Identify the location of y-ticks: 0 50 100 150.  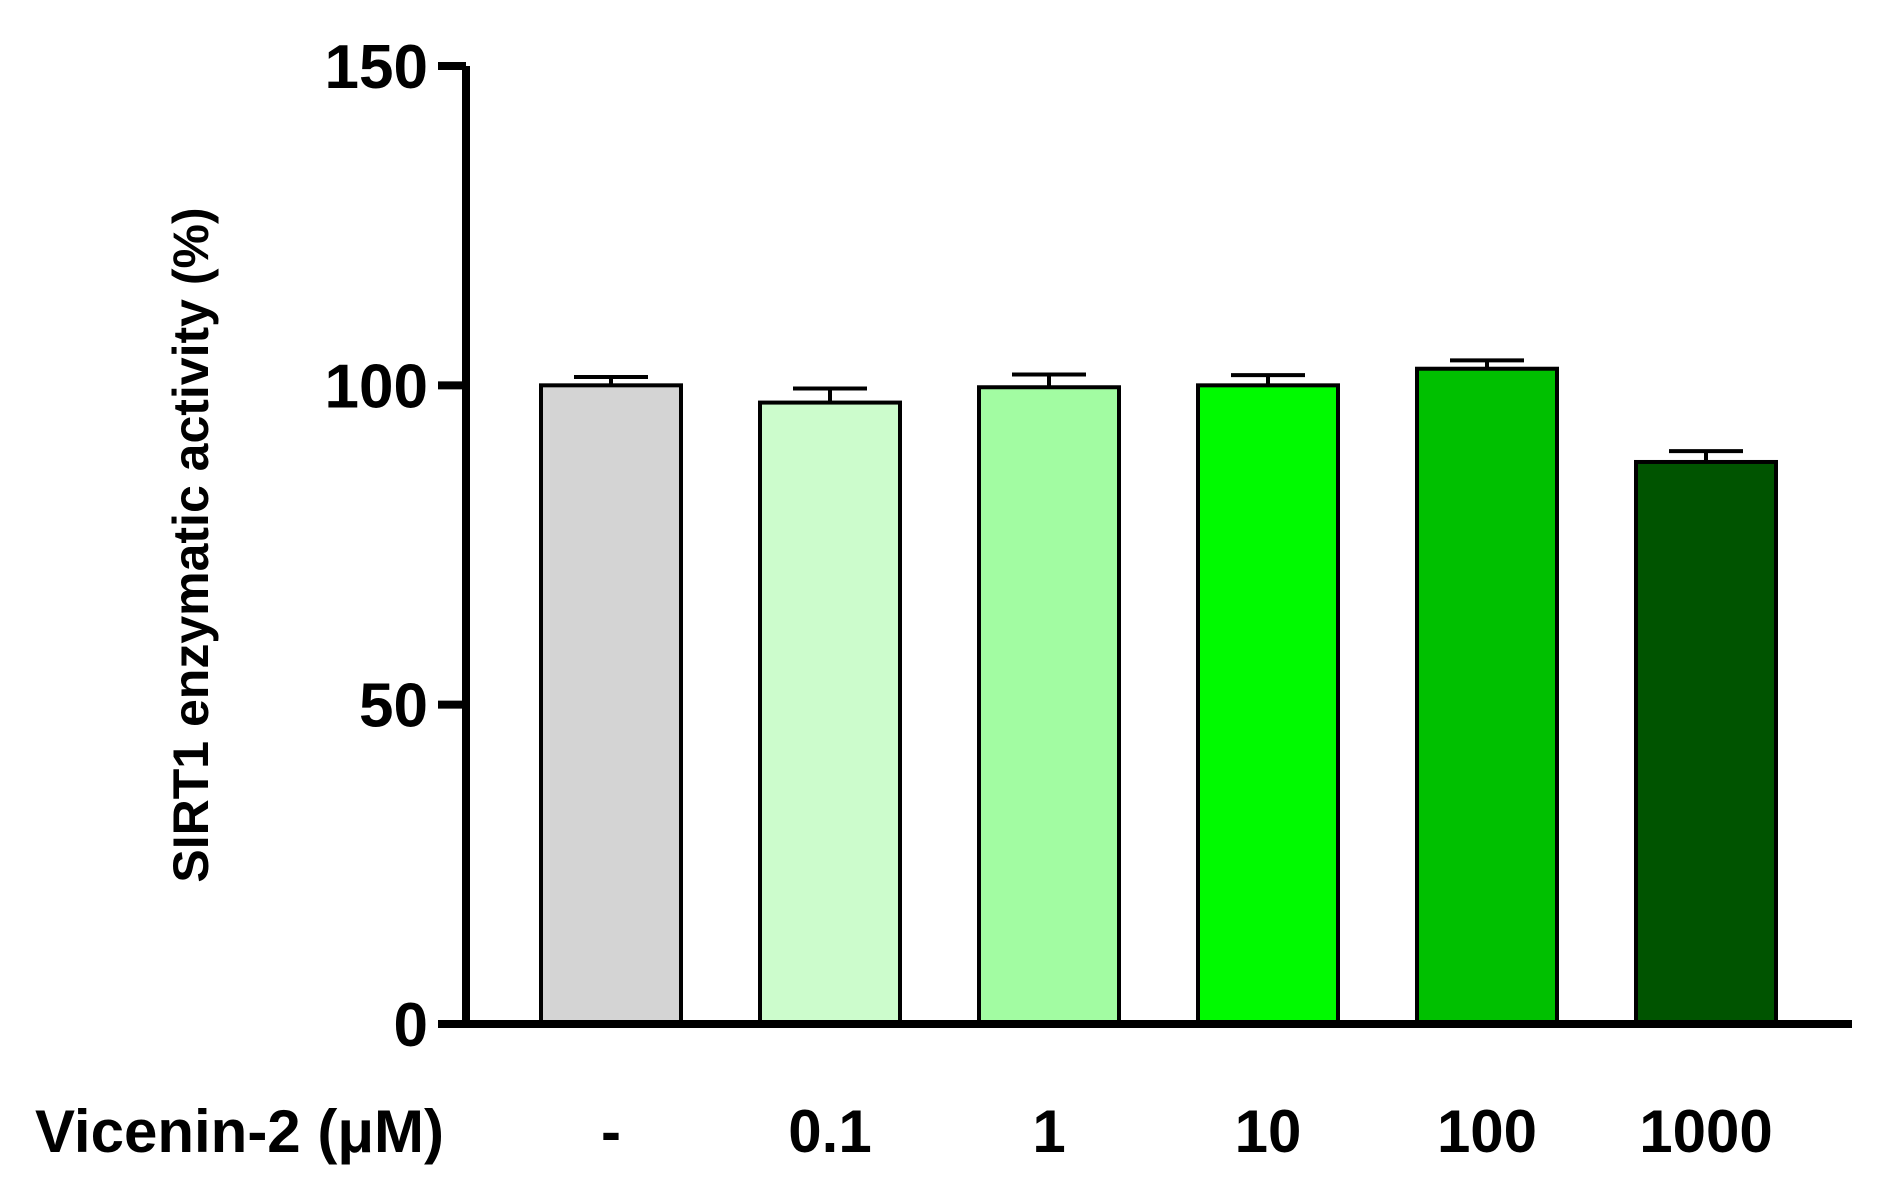
(395, 546).